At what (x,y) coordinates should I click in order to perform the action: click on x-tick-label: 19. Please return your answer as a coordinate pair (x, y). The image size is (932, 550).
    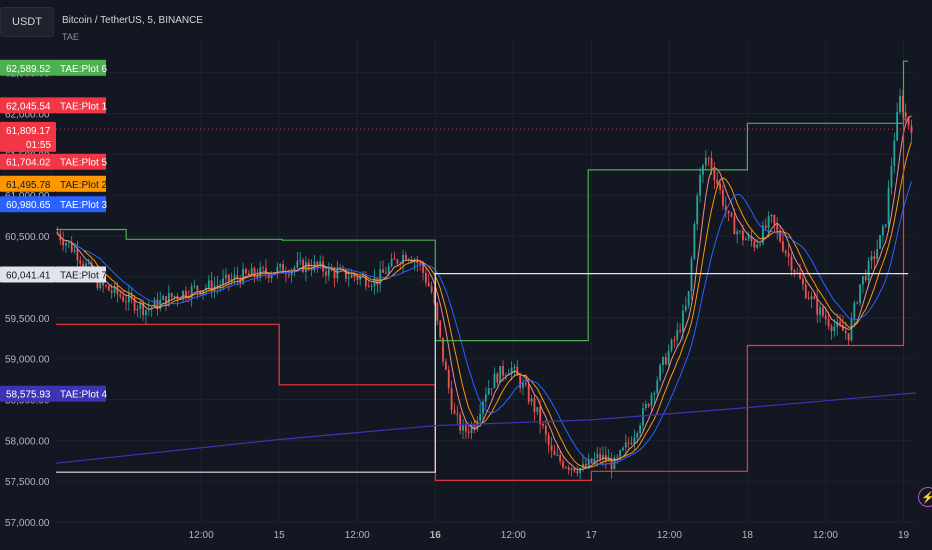
    Looking at the image, I should click on (904, 535).